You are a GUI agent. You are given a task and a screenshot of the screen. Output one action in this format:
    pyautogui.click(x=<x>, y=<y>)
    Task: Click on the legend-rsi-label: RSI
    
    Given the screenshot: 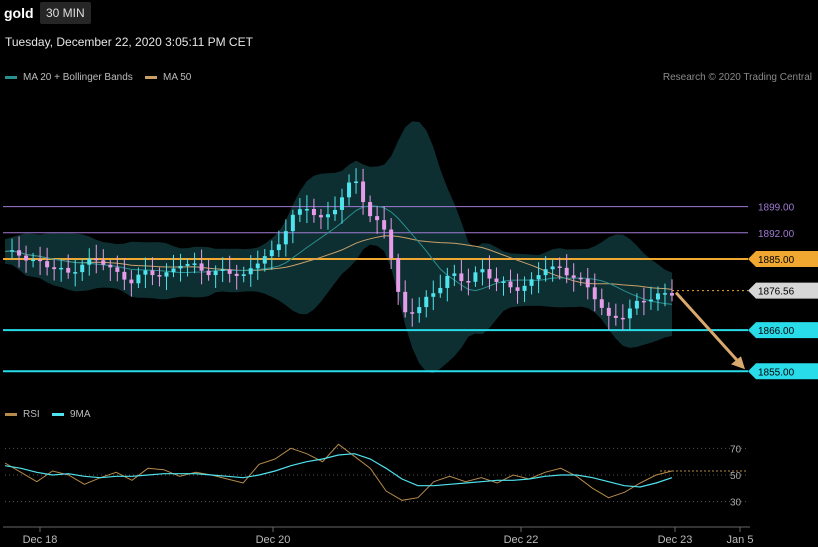 What is the action you would take?
    pyautogui.click(x=31, y=414)
    